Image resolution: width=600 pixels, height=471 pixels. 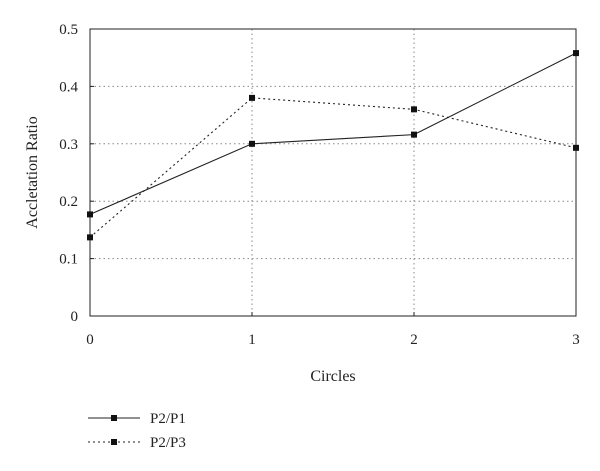 What do you see at coordinates (68, 260) in the screenshot?
I see `y-tick-label: 0.1` at bounding box center [68, 260].